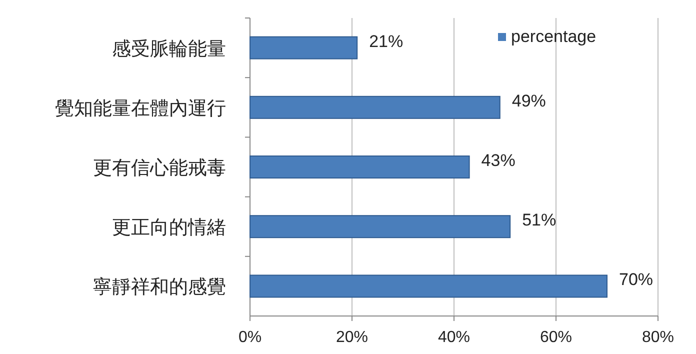  I want to click on y-tick-label: 感受脈輪能量, so click(169, 49).